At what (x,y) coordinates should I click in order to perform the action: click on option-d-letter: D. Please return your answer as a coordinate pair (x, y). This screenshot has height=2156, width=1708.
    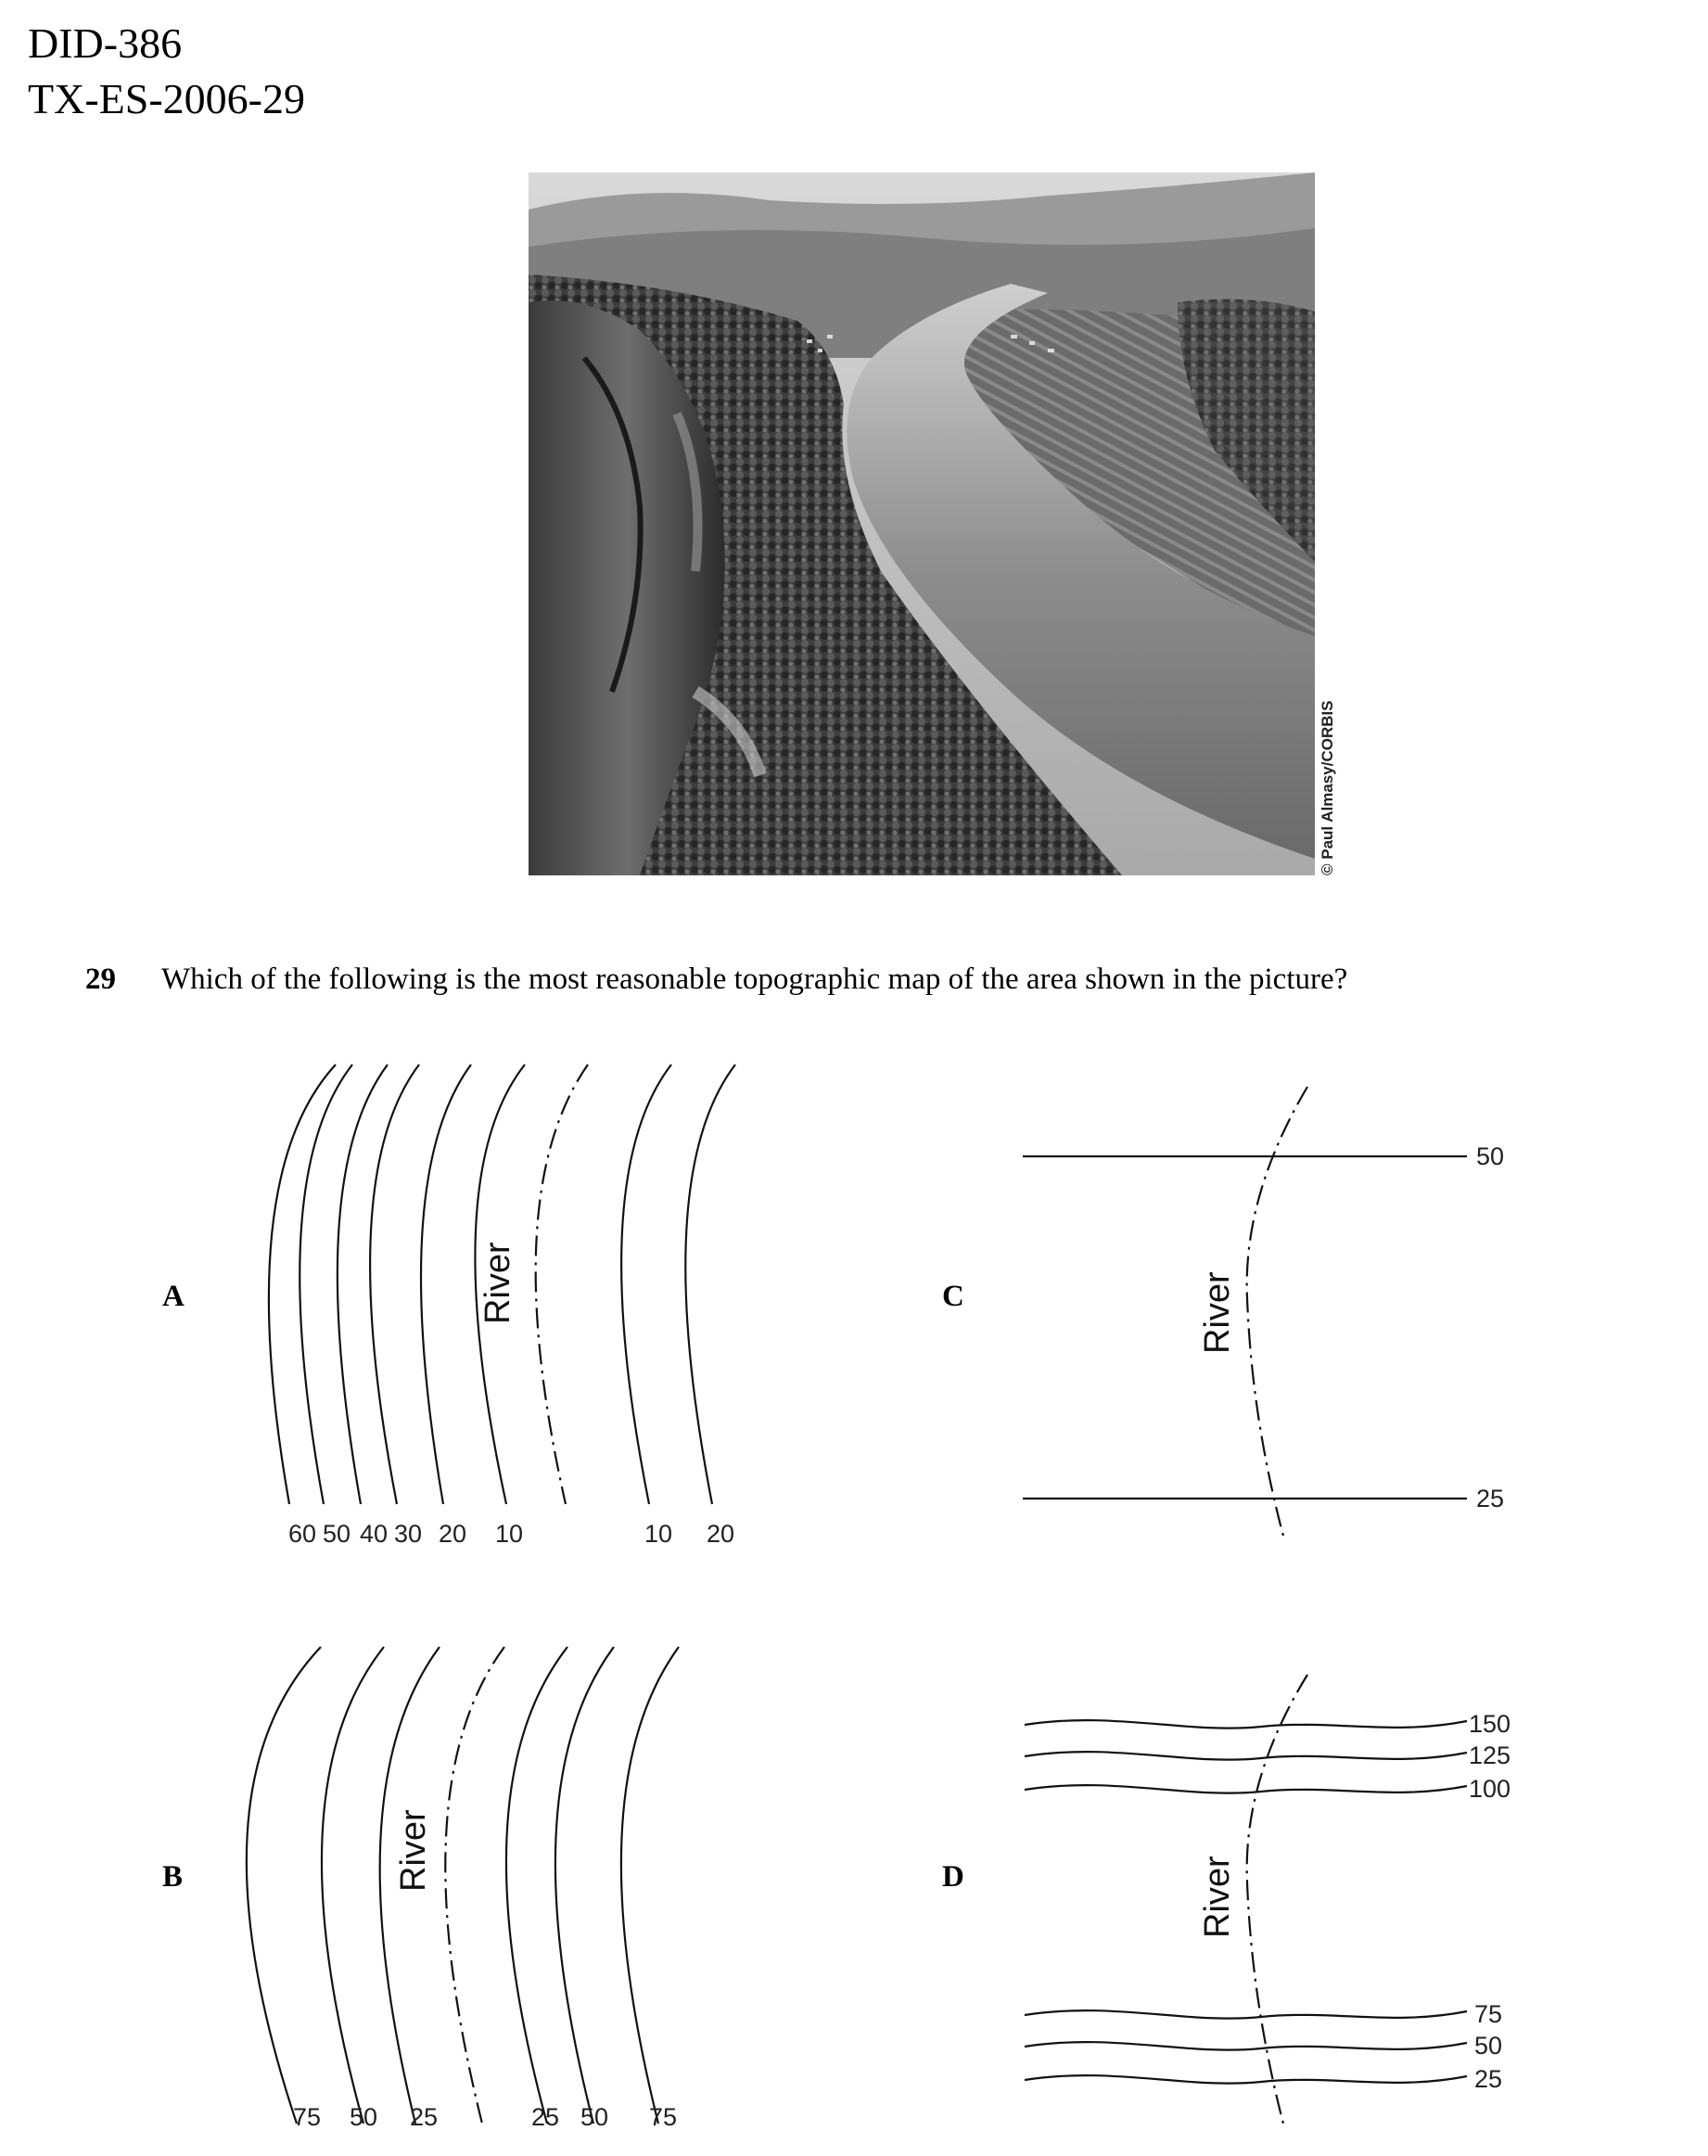
    Looking at the image, I should click on (953, 1877).